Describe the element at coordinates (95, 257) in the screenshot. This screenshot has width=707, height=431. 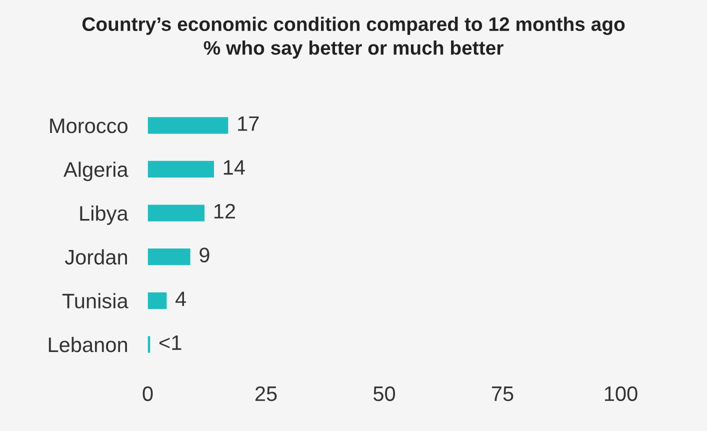
I see `y-tick-label: Jordan` at that location.